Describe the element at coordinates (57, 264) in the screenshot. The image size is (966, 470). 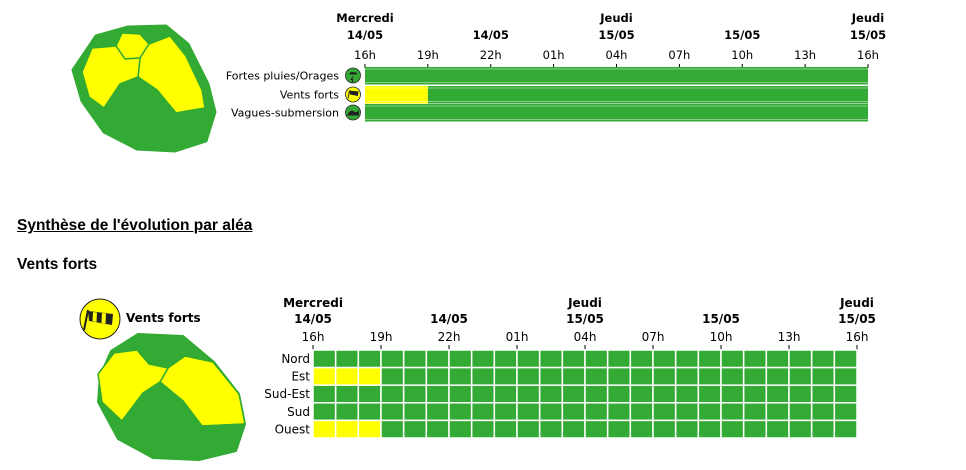
I see `hazard-title: Vents forts` at that location.